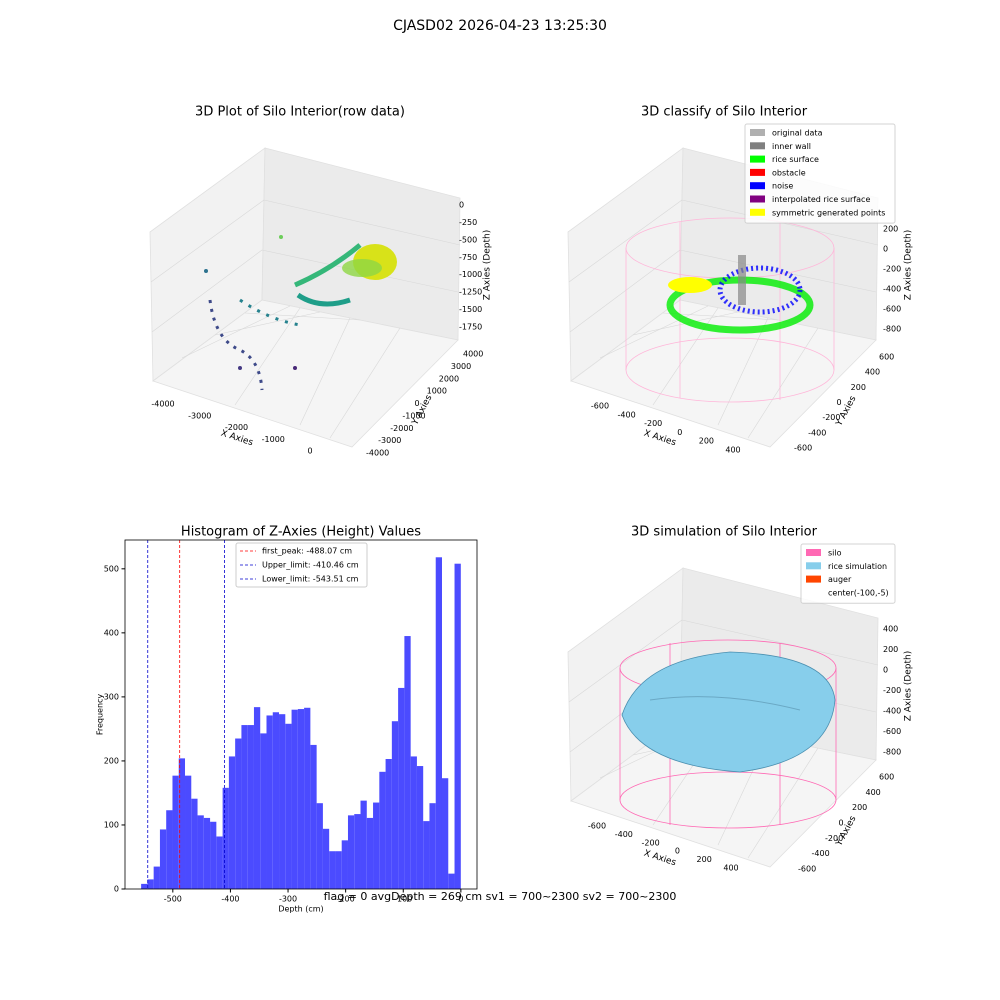 The width and height of the screenshot is (1000, 1000). What do you see at coordinates (468, 239) in the screenshot?
I see `z-tick-label: -500` at bounding box center [468, 239].